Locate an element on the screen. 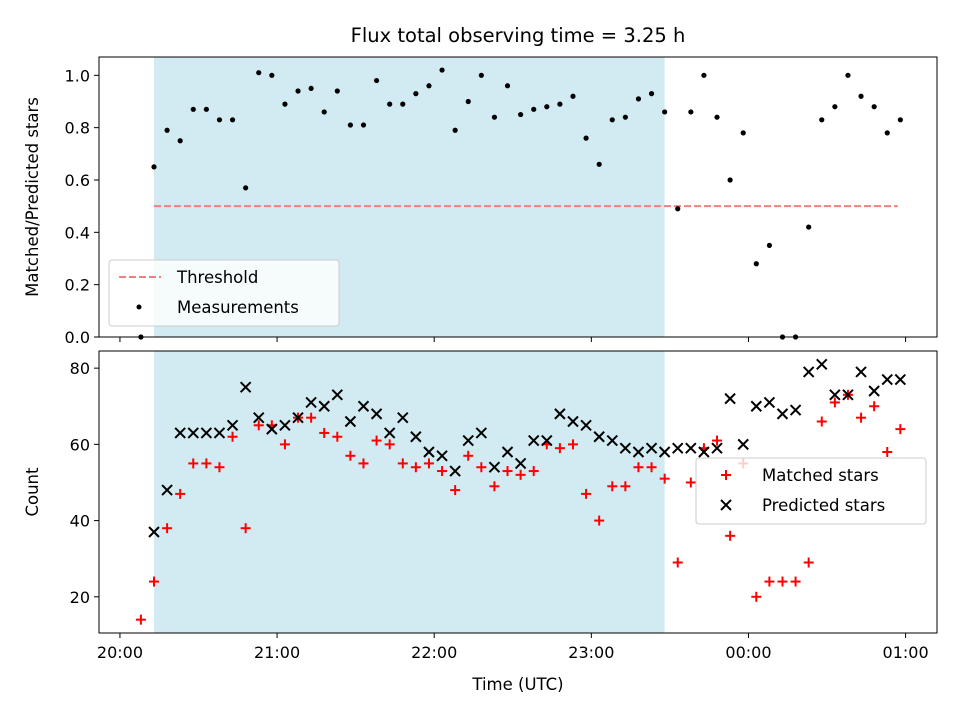  measurements-legend-label: Measurements is located at coordinates (238, 307).